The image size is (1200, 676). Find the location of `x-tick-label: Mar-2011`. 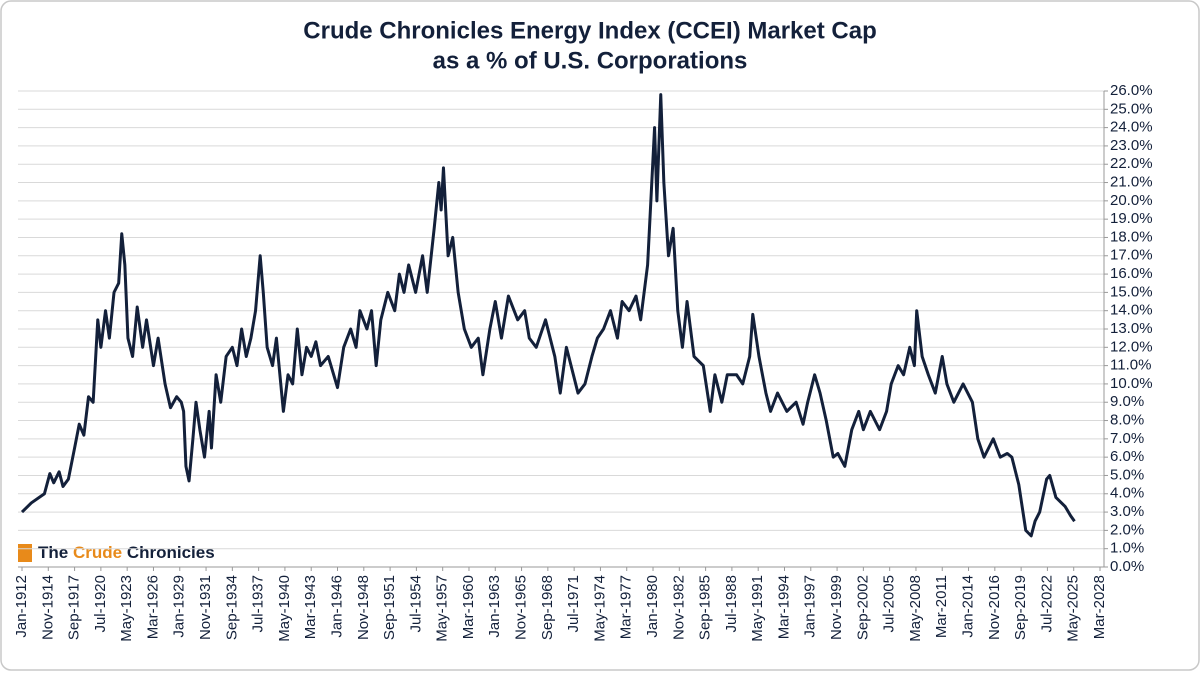

x-tick-label: Mar-2011 is located at coordinates (941, 606).